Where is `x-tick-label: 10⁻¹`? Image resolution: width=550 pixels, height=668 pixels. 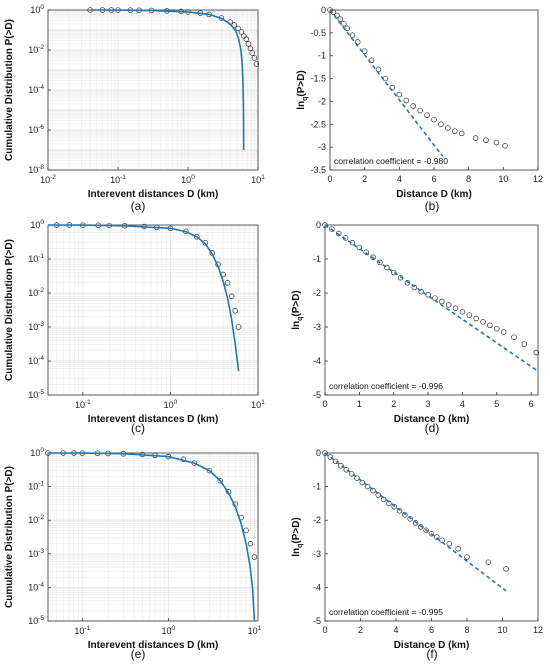 x-tick-label: 10⁻¹ is located at coordinates (82, 630).